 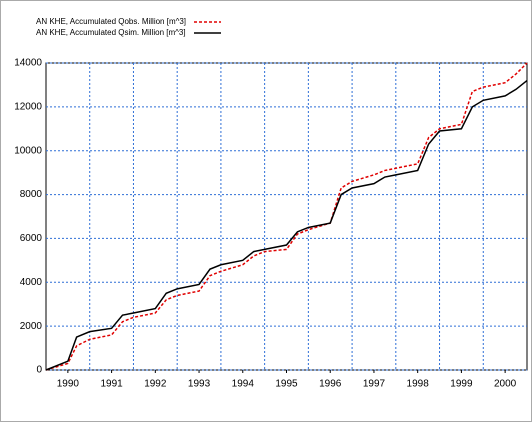 I want to click on legend-label: AN KHE, Accumulated Qobs. Million [m^3], so click(x=111, y=21).